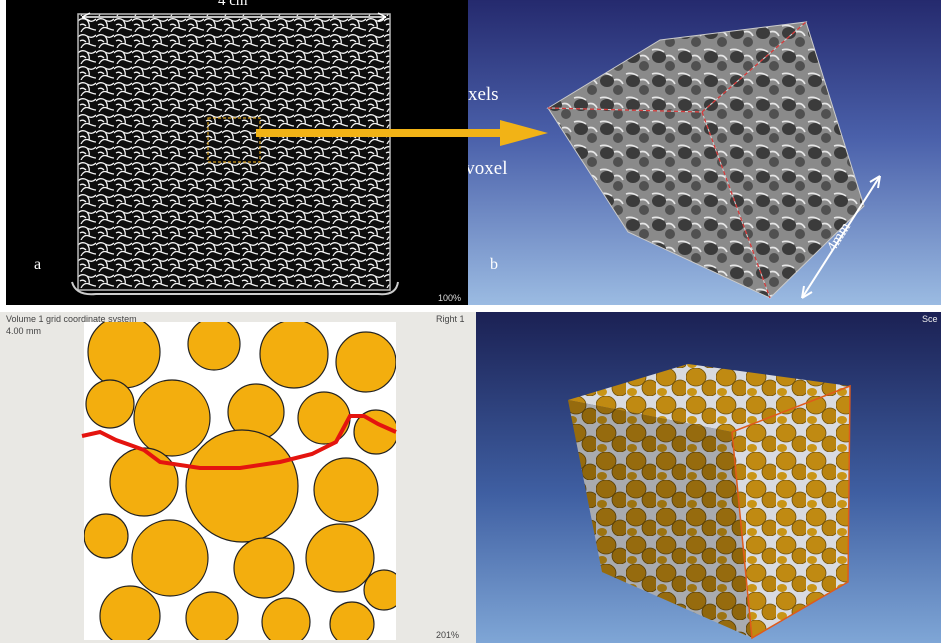 This screenshot has height=643, width=941. What do you see at coordinates (450, 298) in the screenshot?
I see `panel-a-zoom: 100%` at bounding box center [450, 298].